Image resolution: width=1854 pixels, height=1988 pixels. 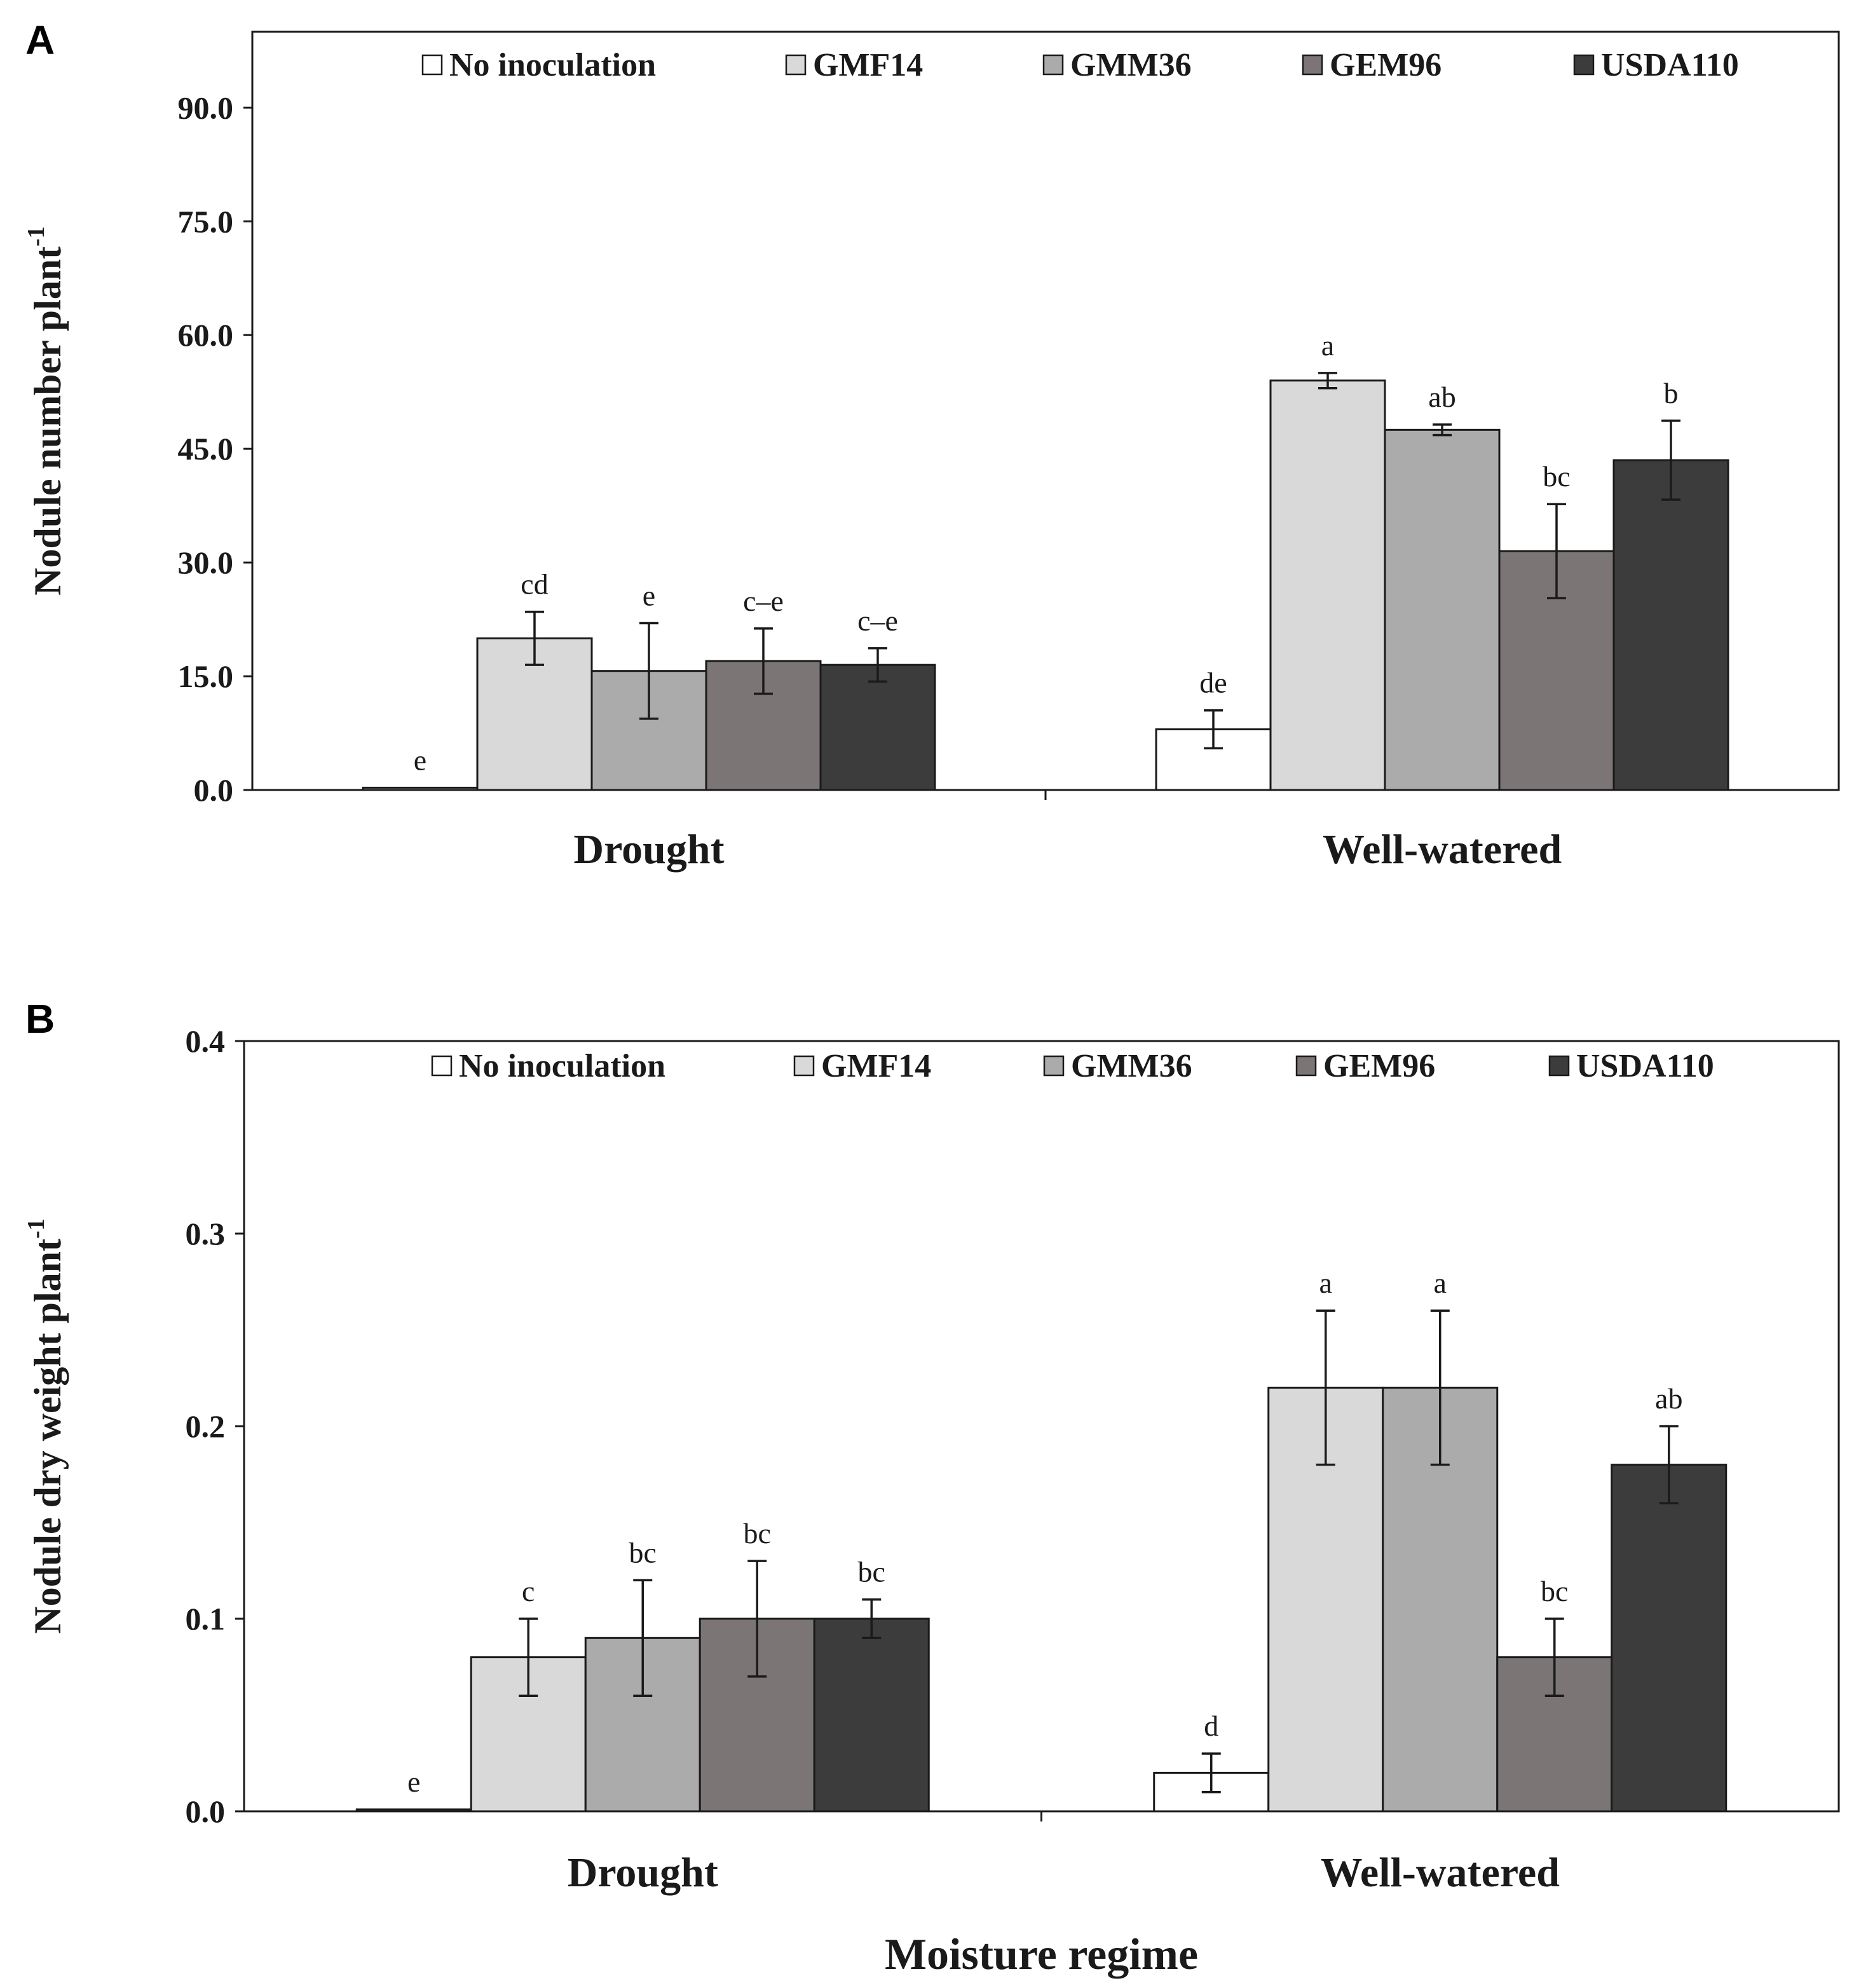 I want to click on y-tick-label: 0.2, so click(x=206, y=1426).